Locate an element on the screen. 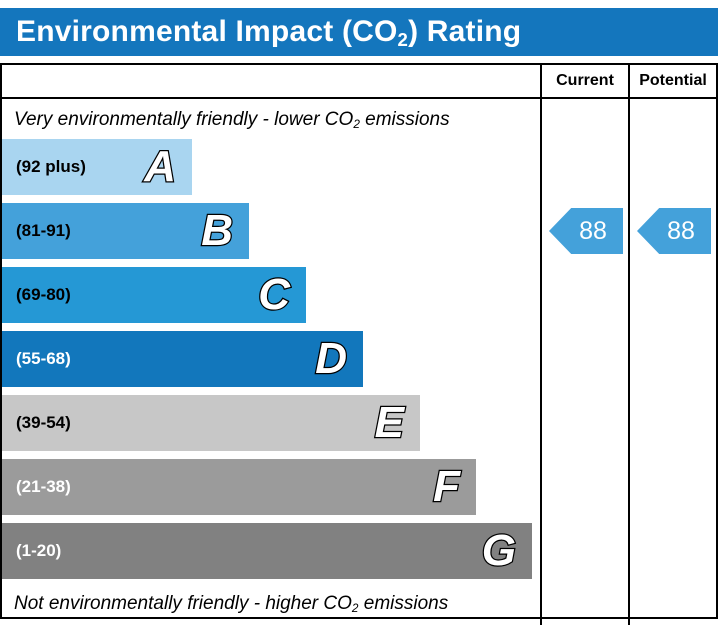 This screenshot has width=718, height=625. band-row-e: (39-54) E is located at coordinates (211, 423).